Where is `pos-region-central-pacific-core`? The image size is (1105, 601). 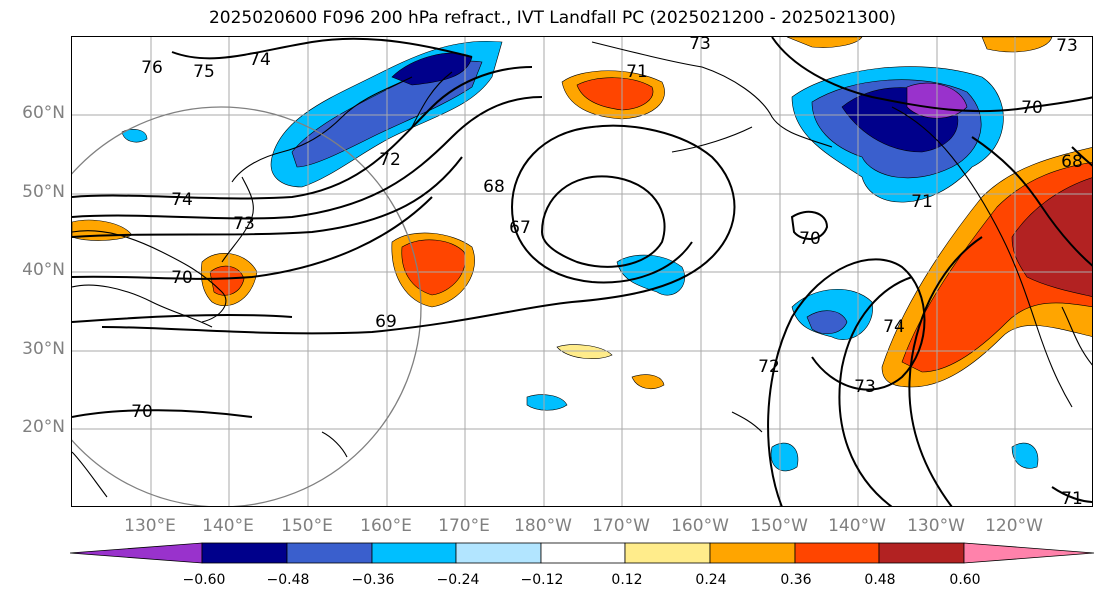
pos-region-central-pacific-core is located at coordinates (433, 267).